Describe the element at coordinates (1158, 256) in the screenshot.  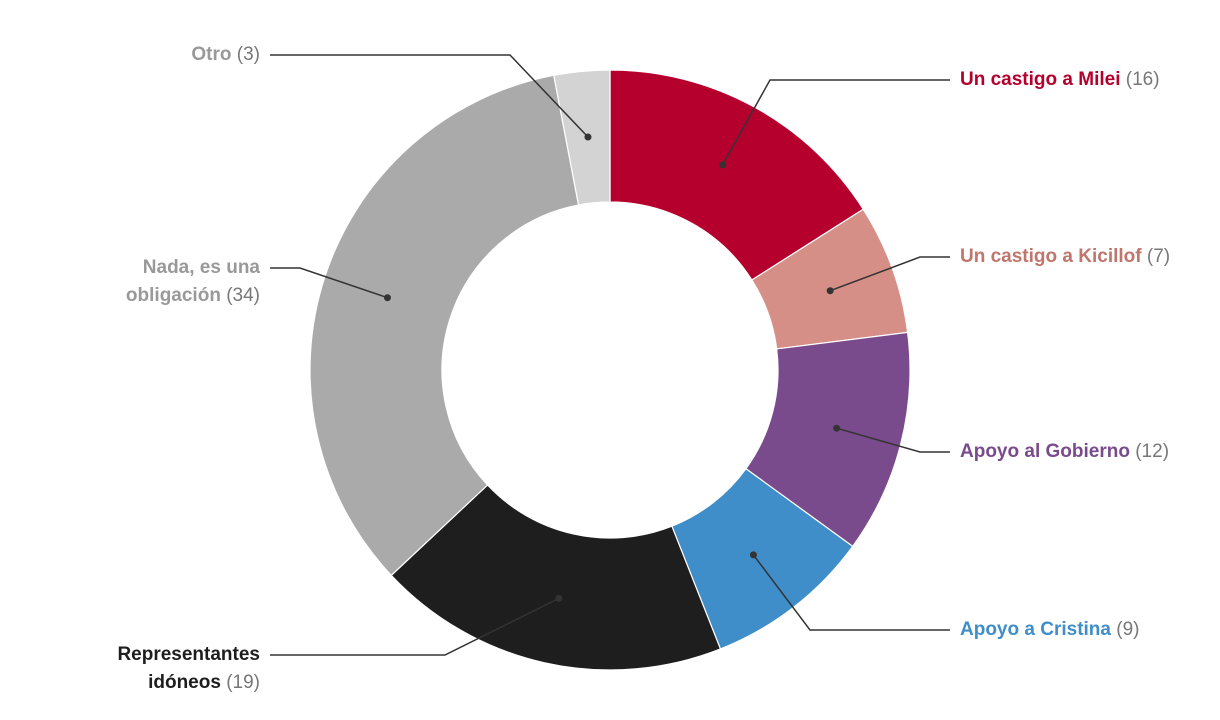
I see `value-label: (7)` at that location.